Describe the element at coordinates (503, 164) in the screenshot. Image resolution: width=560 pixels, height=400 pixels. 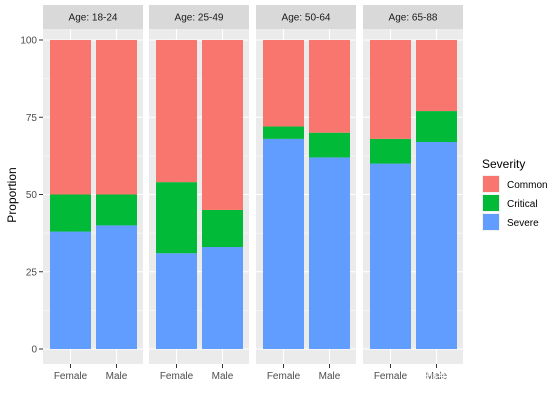
I see `legend-title: Severity` at that location.